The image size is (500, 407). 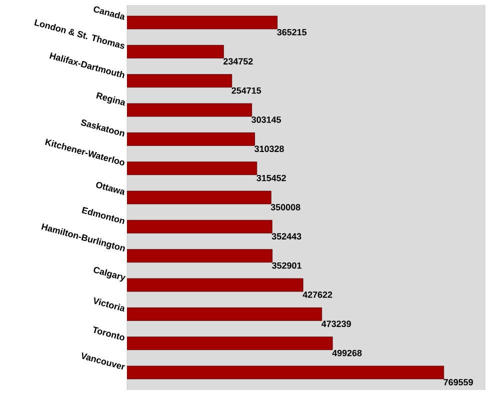 What do you see at coordinates (238, 61) in the screenshot?
I see `data-label: 234752` at bounding box center [238, 61].